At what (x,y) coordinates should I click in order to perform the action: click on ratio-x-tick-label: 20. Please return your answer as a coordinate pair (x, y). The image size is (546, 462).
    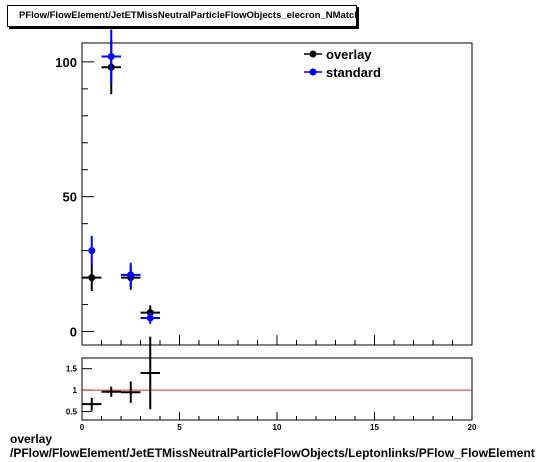
    Looking at the image, I should click on (472, 427).